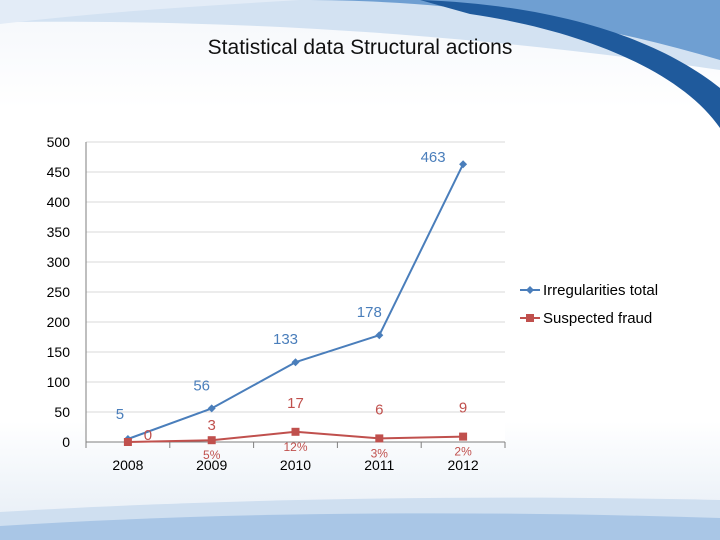  Describe the element at coordinates (433, 157) in the screenshot. I see `irregularities-value-label: 463` at that location.